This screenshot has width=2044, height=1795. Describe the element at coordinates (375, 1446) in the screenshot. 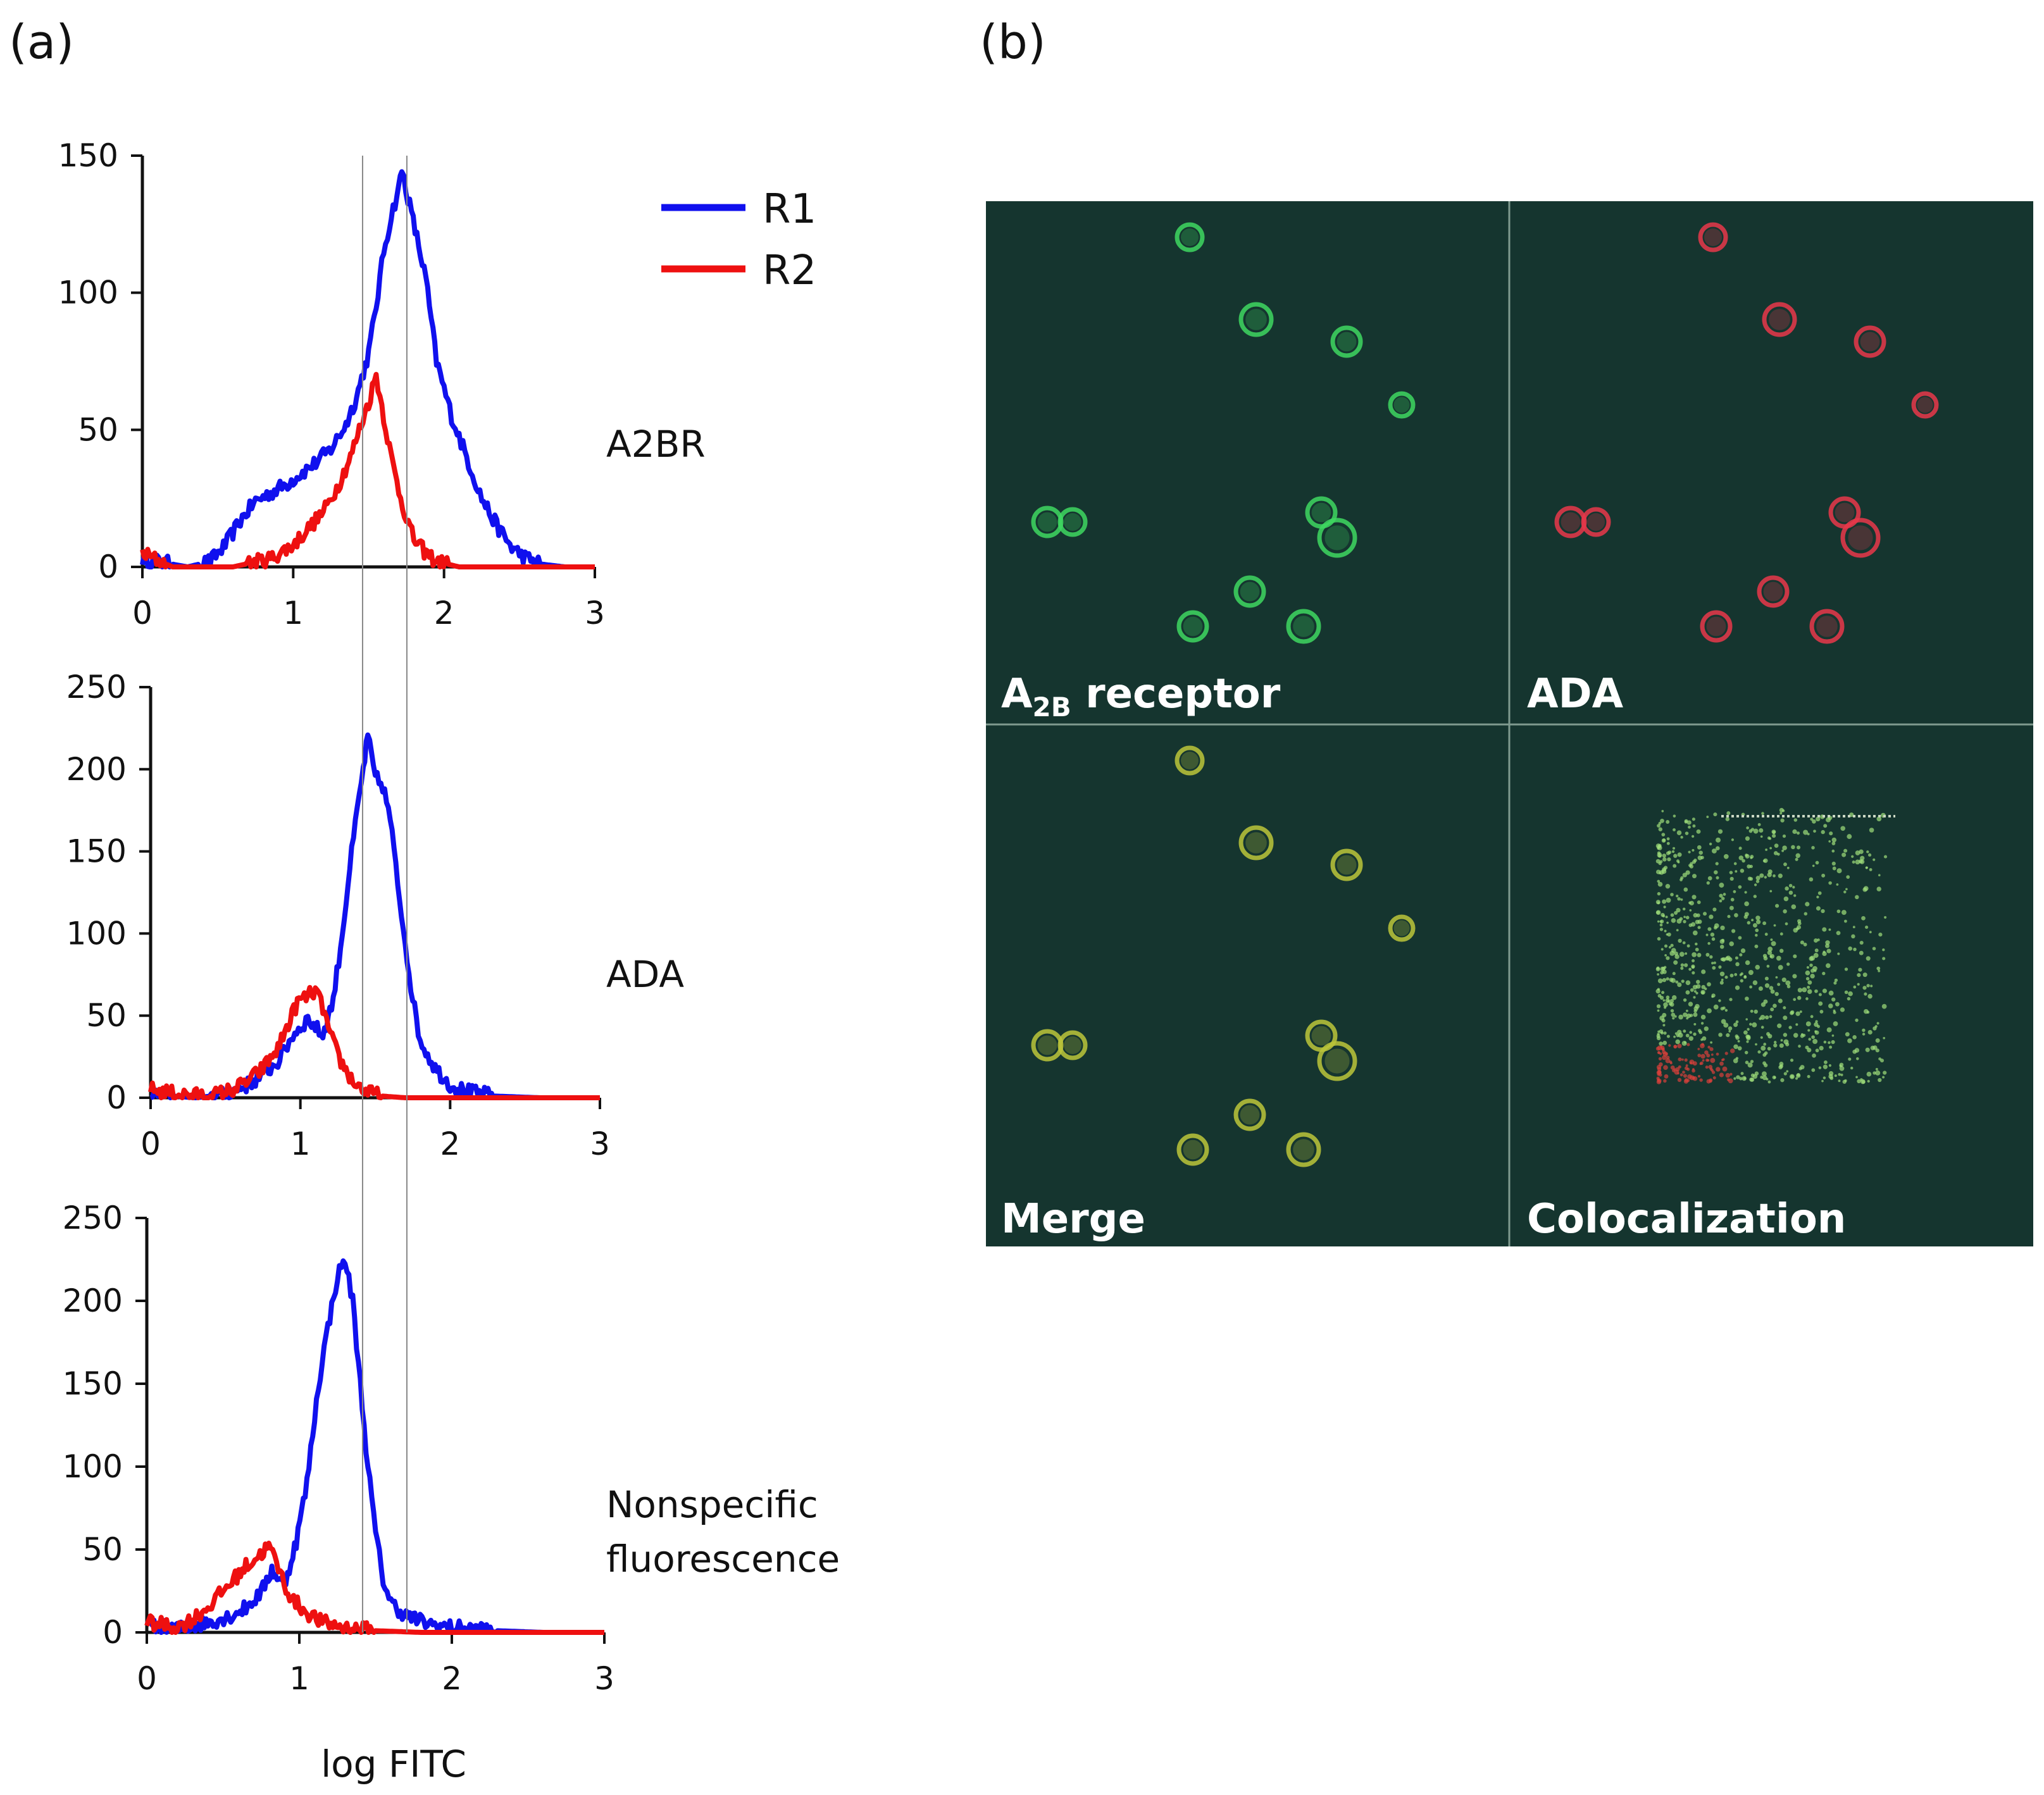

I see `series-line-r1` at that location.